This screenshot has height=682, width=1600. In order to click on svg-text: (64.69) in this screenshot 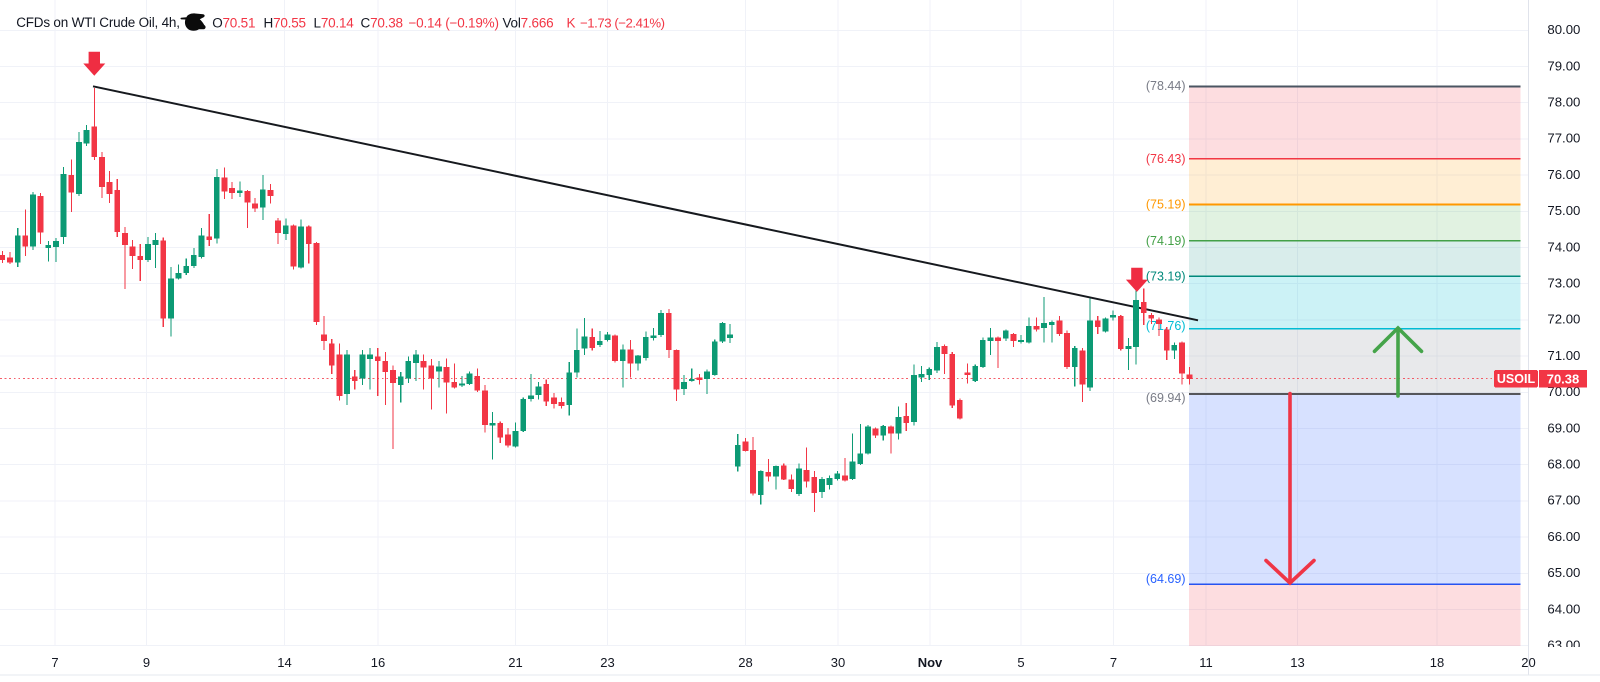, I will do `click(1166, 579)`.